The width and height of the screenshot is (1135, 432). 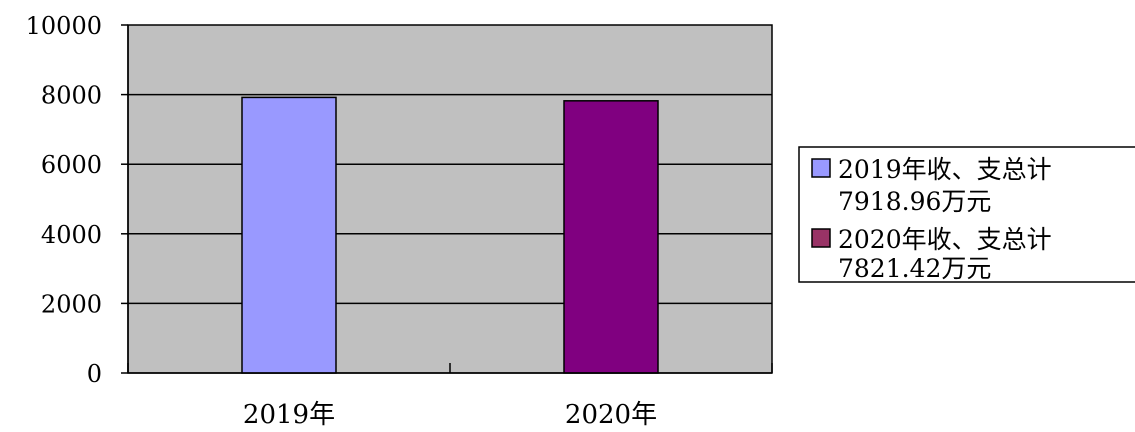 I want to click on y-tick-label-2000: 2000, so click(x=71, y=304).